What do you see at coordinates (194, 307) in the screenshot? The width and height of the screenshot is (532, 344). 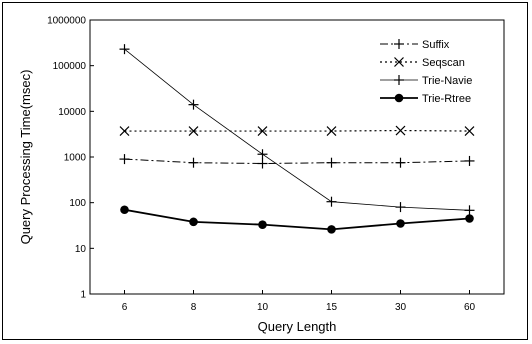 I see `x-tick-label: 8` at bounding box center [194, 307].